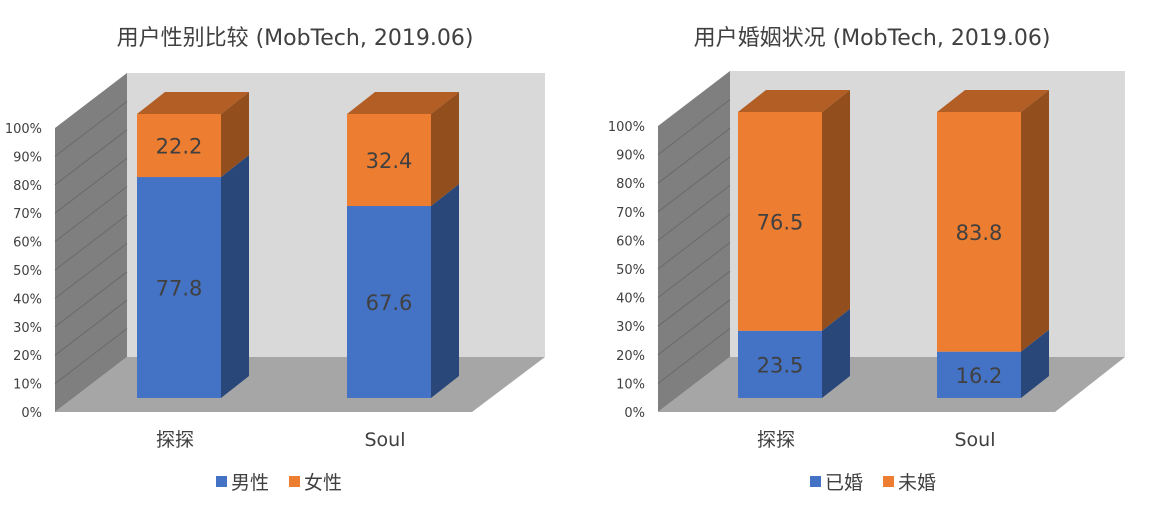 The image size is (1168, 510). I want to click on legend-label: 未婚, so click(917, 483).